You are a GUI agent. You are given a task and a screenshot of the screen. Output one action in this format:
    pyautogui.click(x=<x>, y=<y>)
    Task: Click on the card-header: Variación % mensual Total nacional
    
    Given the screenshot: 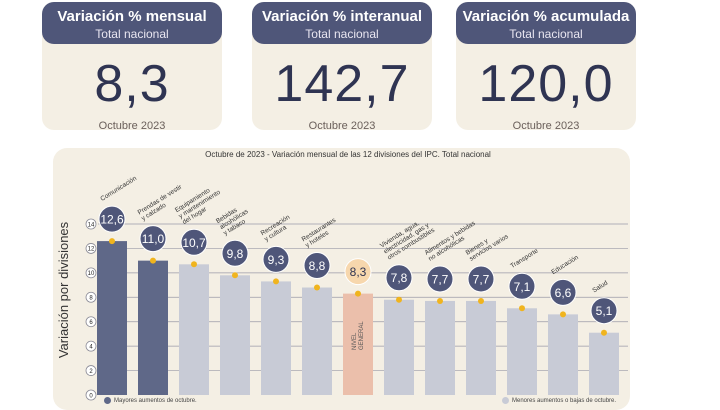 What is the action you would take?
    pyautogui.click(x=132, y=23)
    